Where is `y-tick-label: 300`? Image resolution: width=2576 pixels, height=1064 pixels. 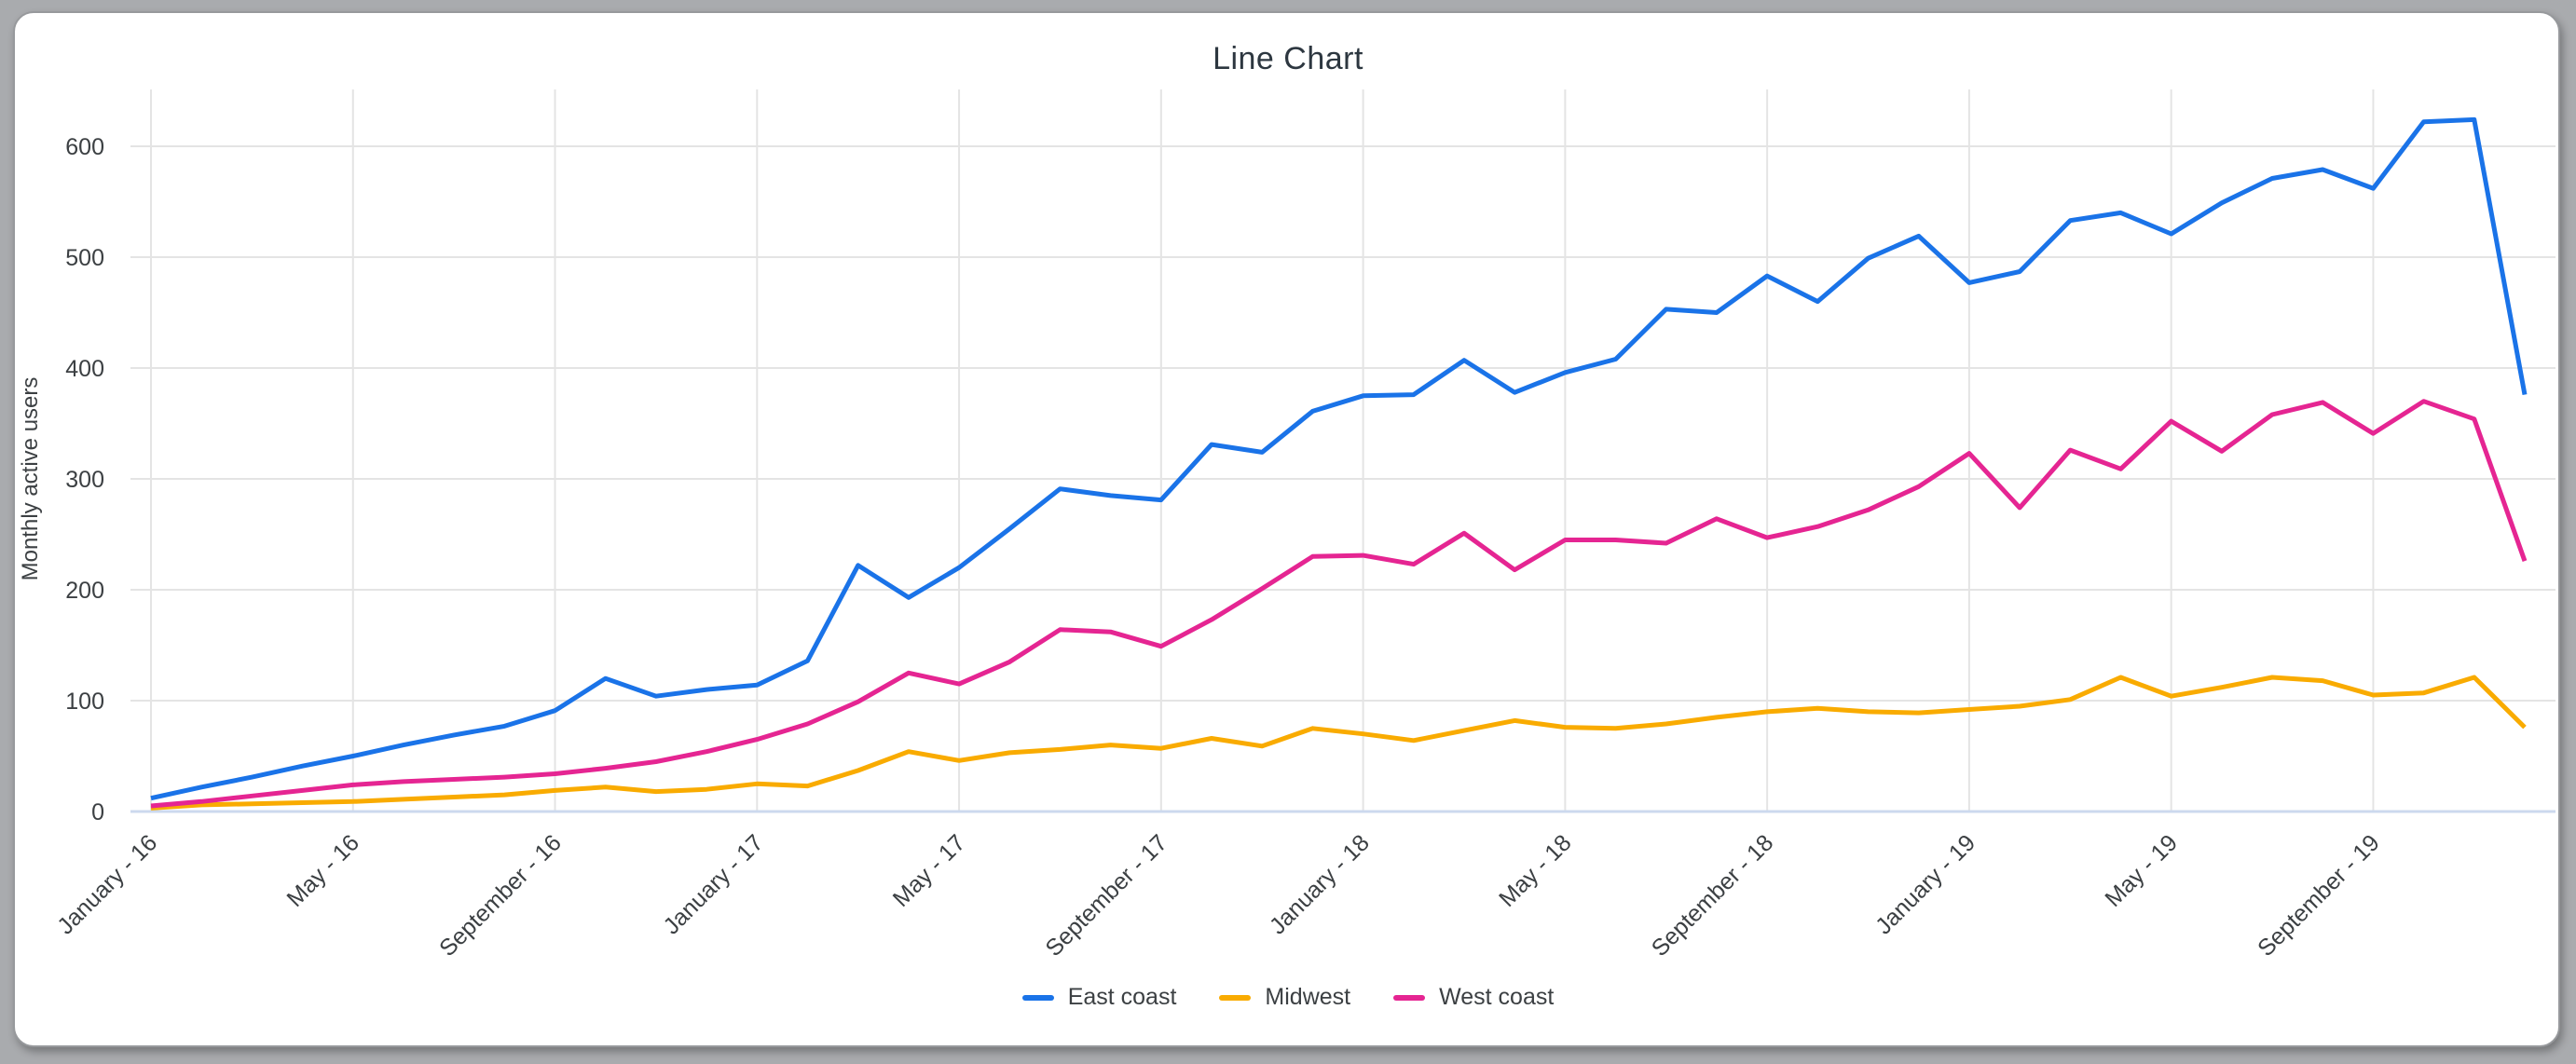
y-tick-label: 300 is located at coordinates (84, 480).